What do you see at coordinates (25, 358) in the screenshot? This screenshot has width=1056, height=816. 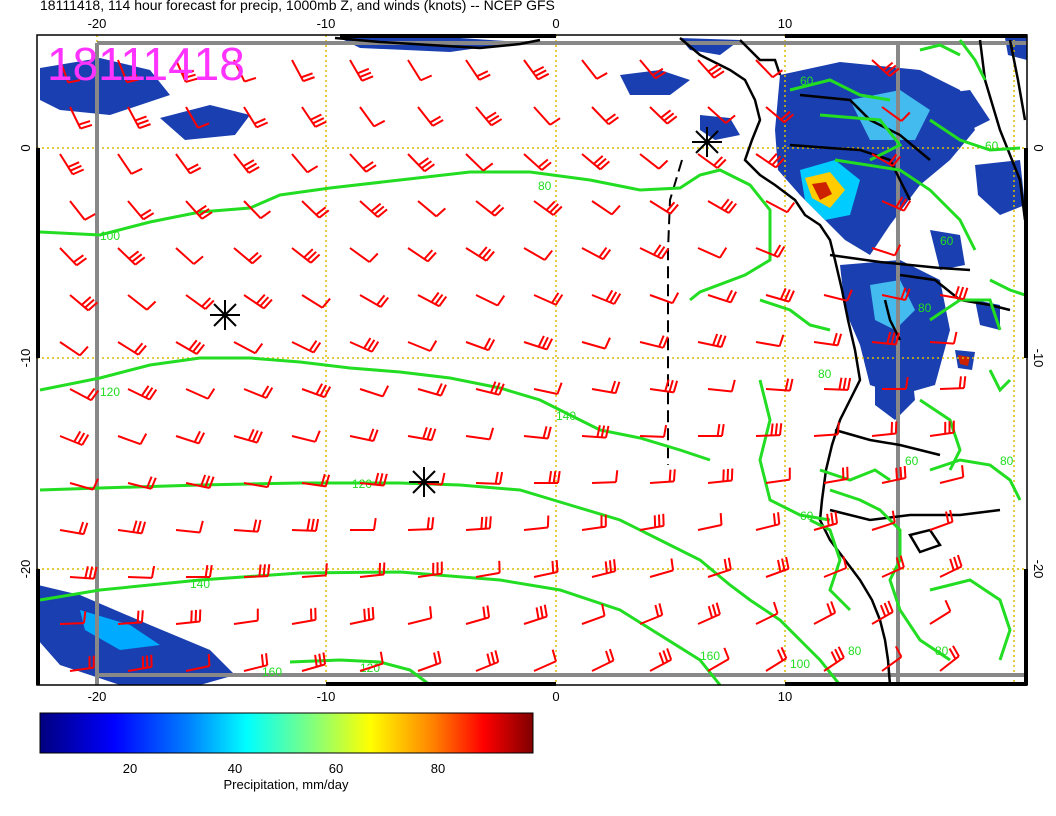 I see `lat-label: -10` at bounding box center [25, 358].